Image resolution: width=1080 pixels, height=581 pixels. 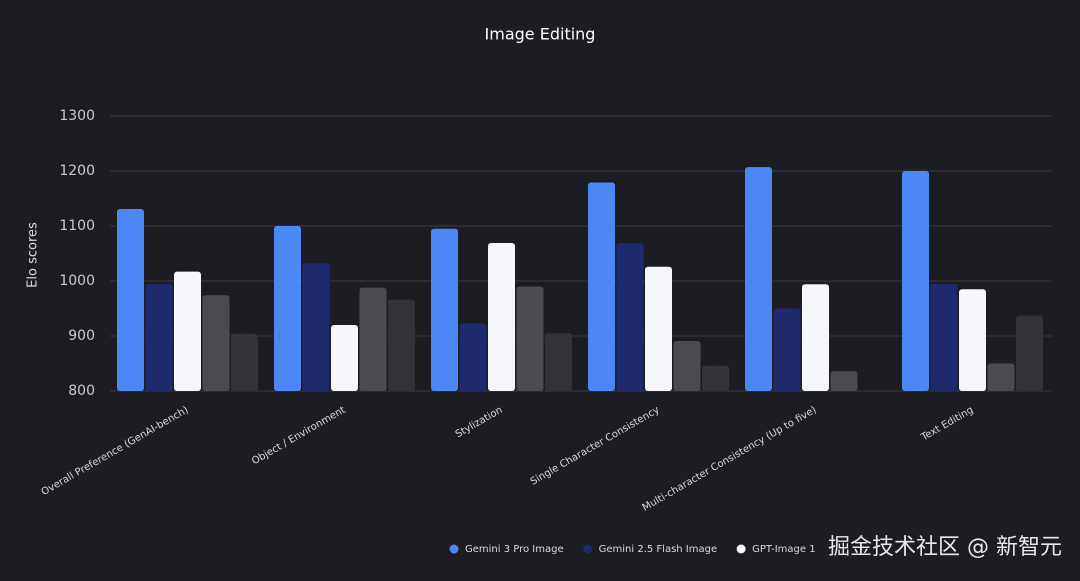 What do you see at coordinates (77, 171) in the screenshot?
I see `y-tick-label: 1200` at bounding box center [77, 171].